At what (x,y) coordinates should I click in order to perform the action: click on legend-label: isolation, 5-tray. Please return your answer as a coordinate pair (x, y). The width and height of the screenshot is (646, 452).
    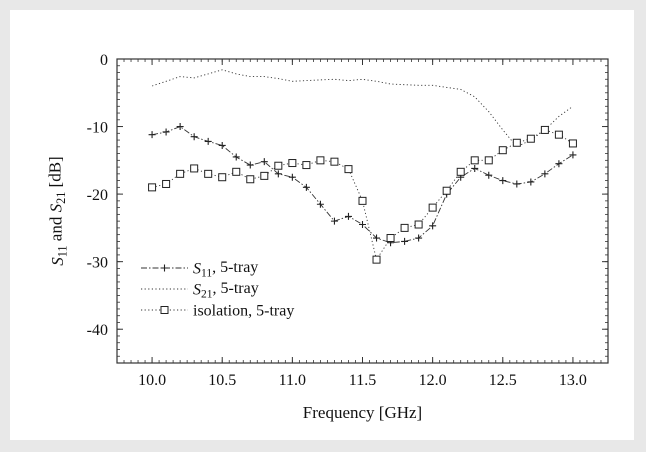
    Looking at the image, I should click on (243, 311).